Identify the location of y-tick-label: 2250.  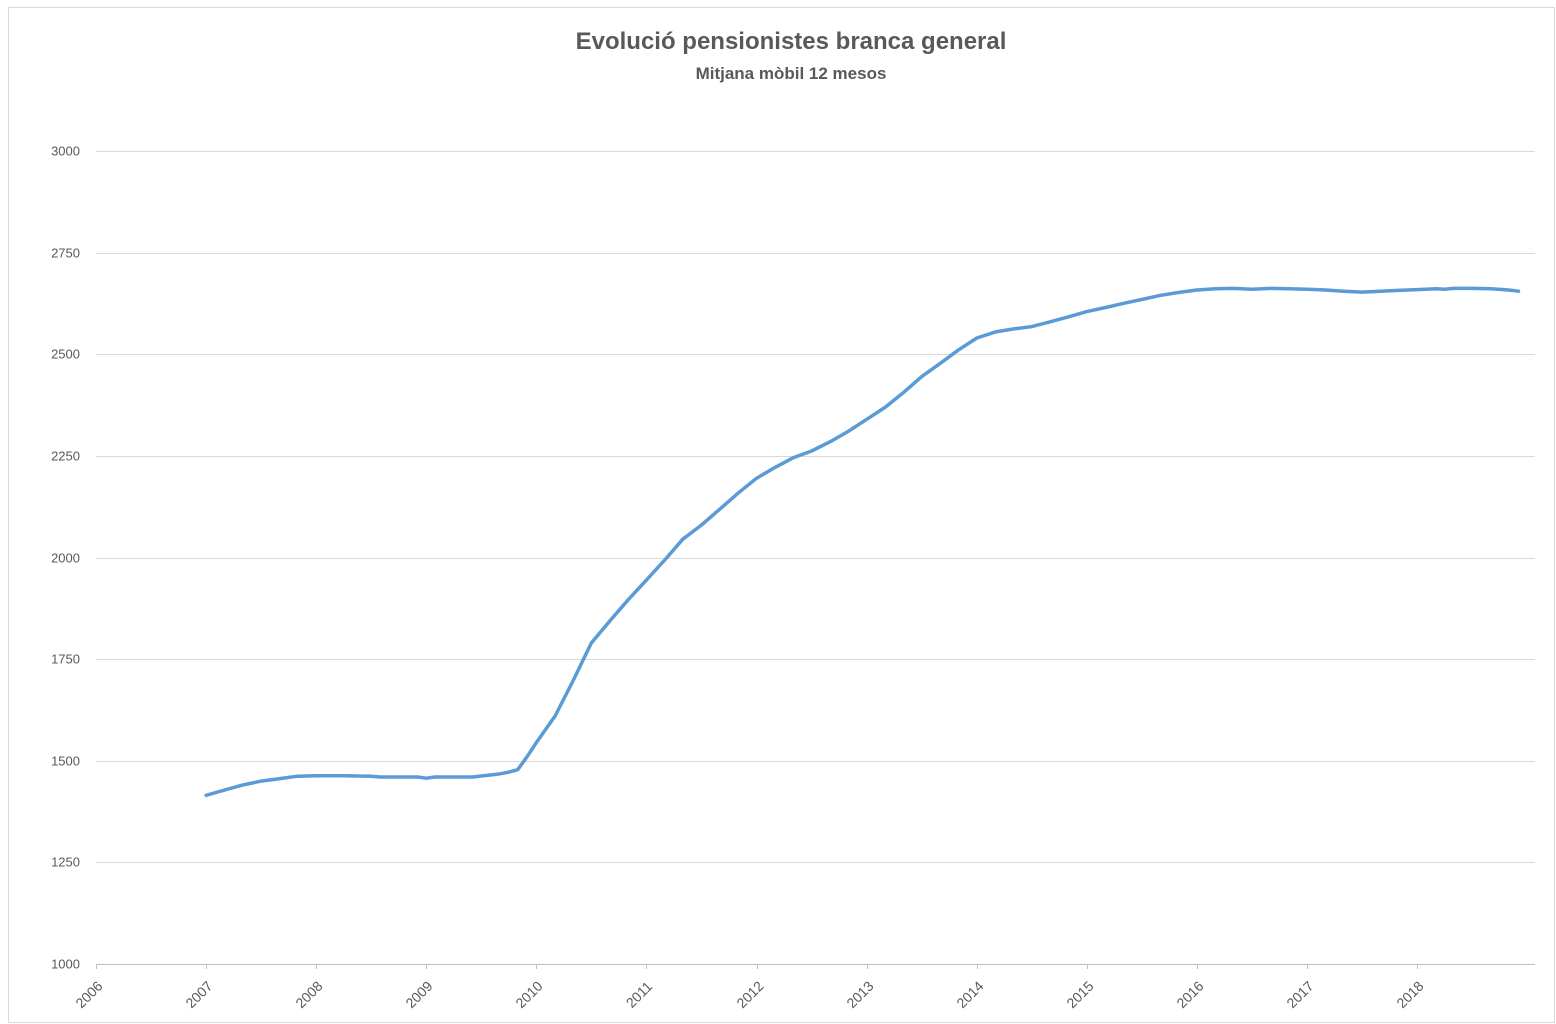
(65, 456).